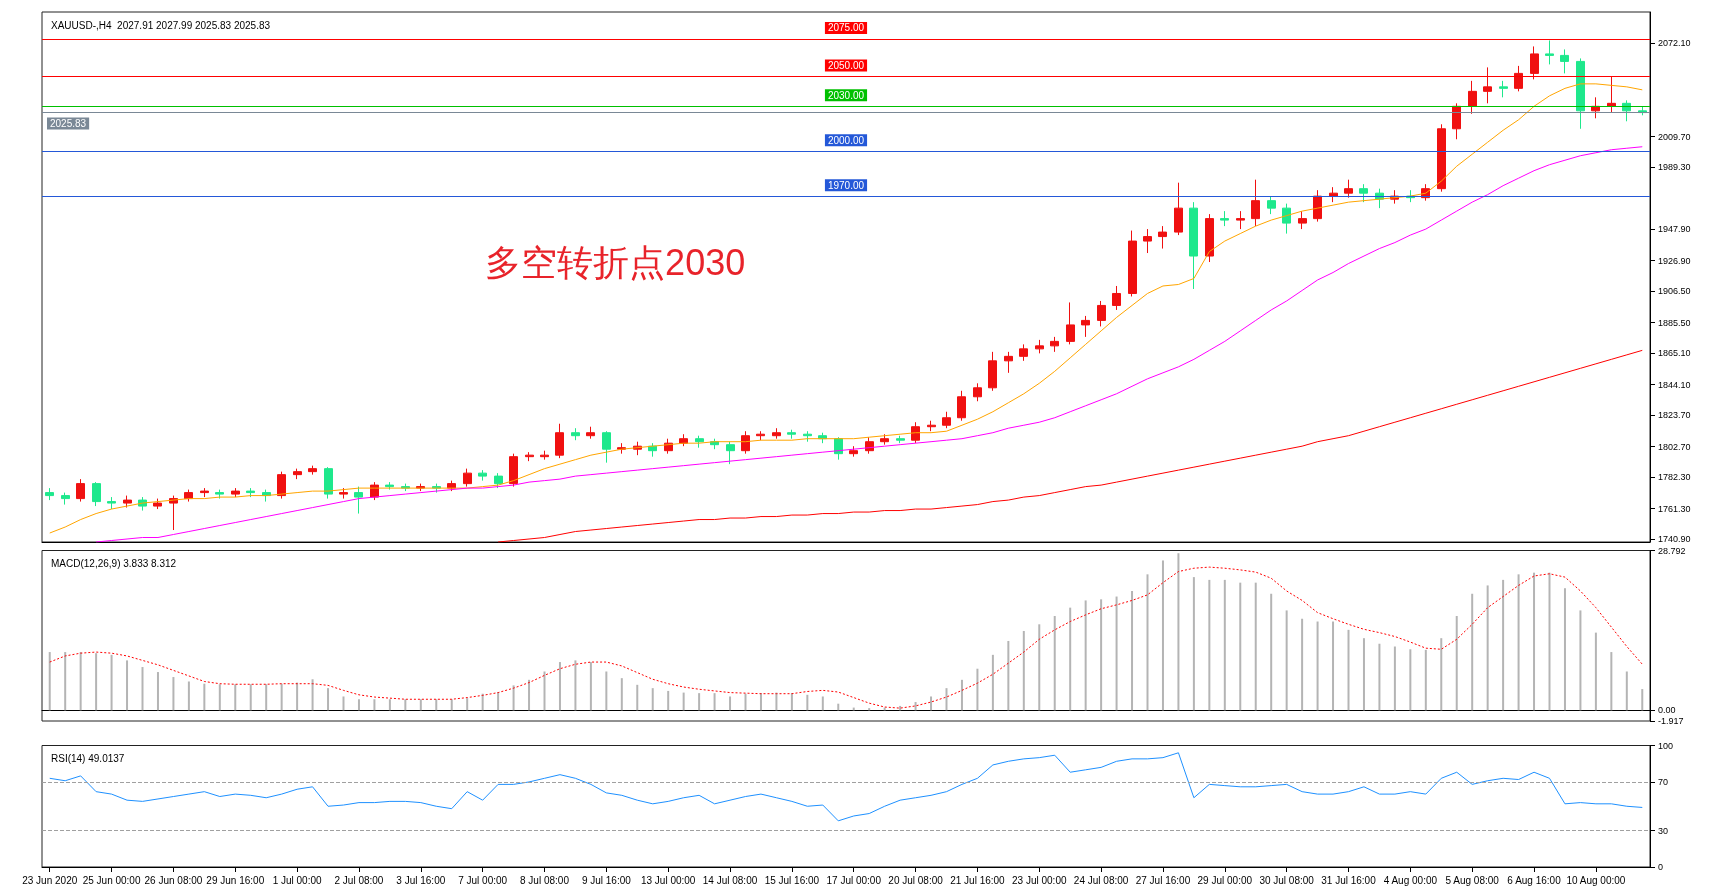 The image size is (1720, 894). I want to click on y-tick-label: 1740.90, so click(1674, 539).